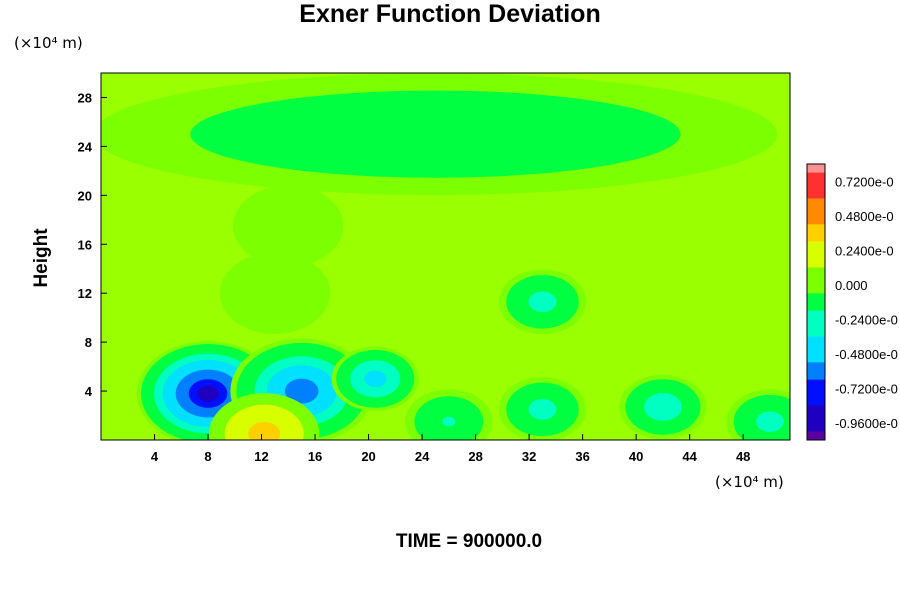 Image resolution: width=900 pixels, height=600 pixels. I want to click on x-tick-label: 32, so click(529, 456).